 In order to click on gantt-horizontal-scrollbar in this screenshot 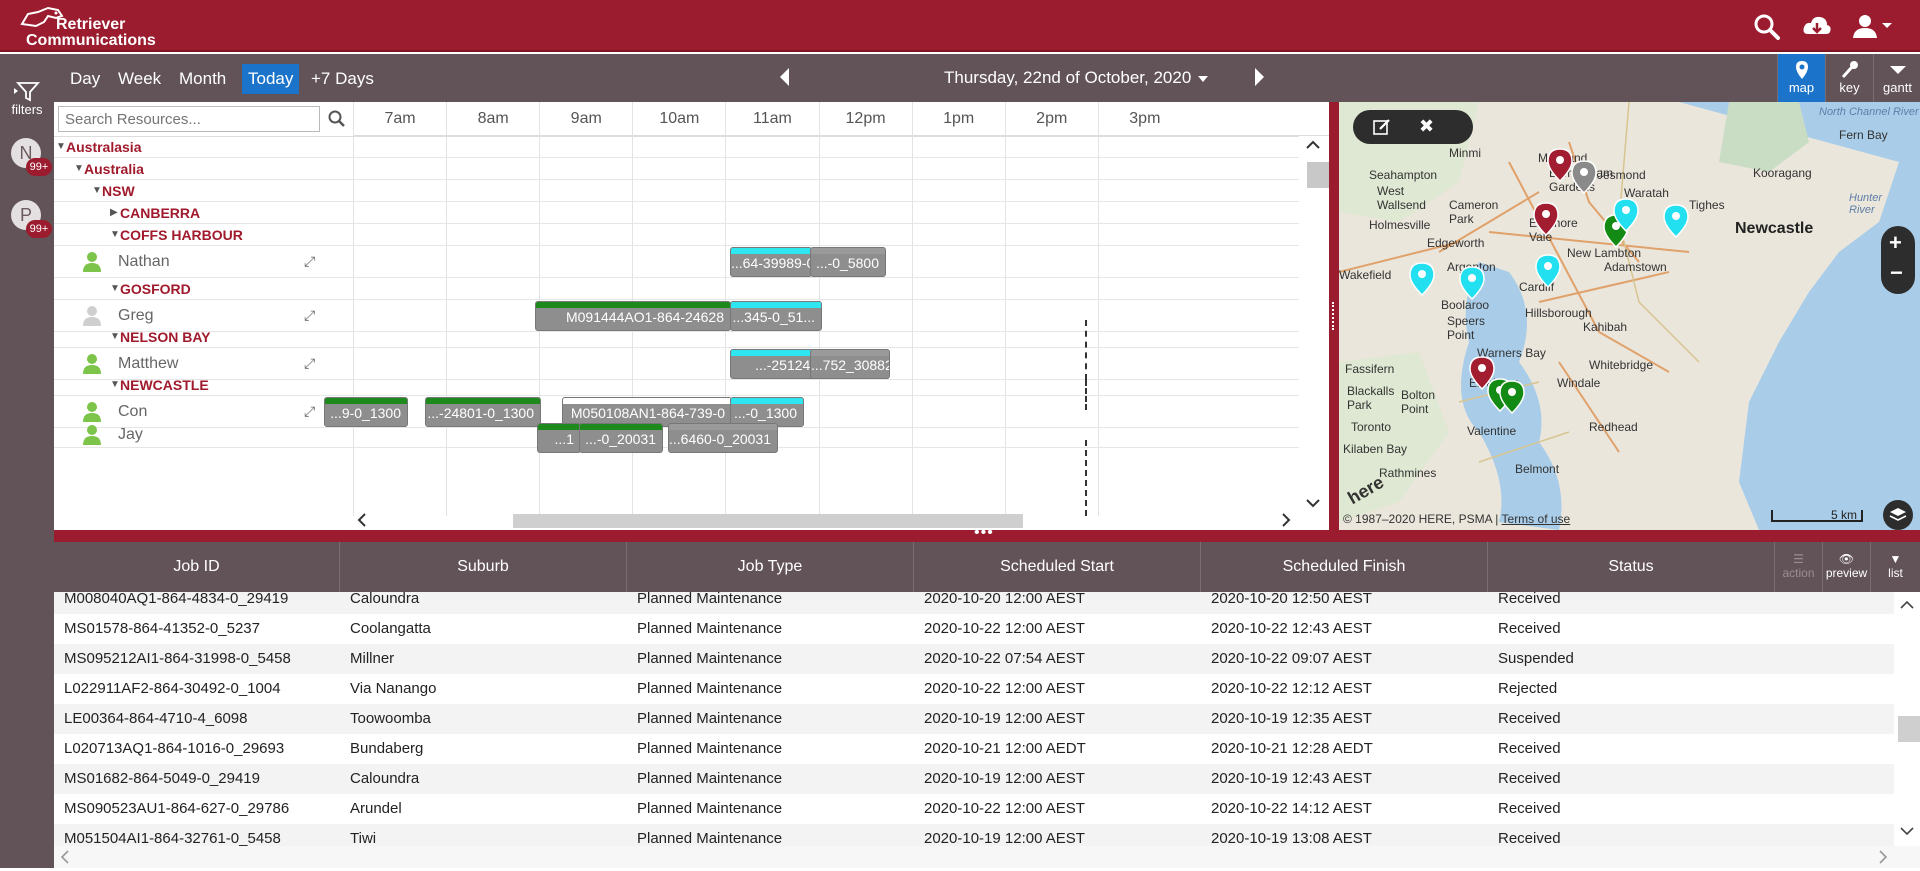, I will do `click(826, 520)`.